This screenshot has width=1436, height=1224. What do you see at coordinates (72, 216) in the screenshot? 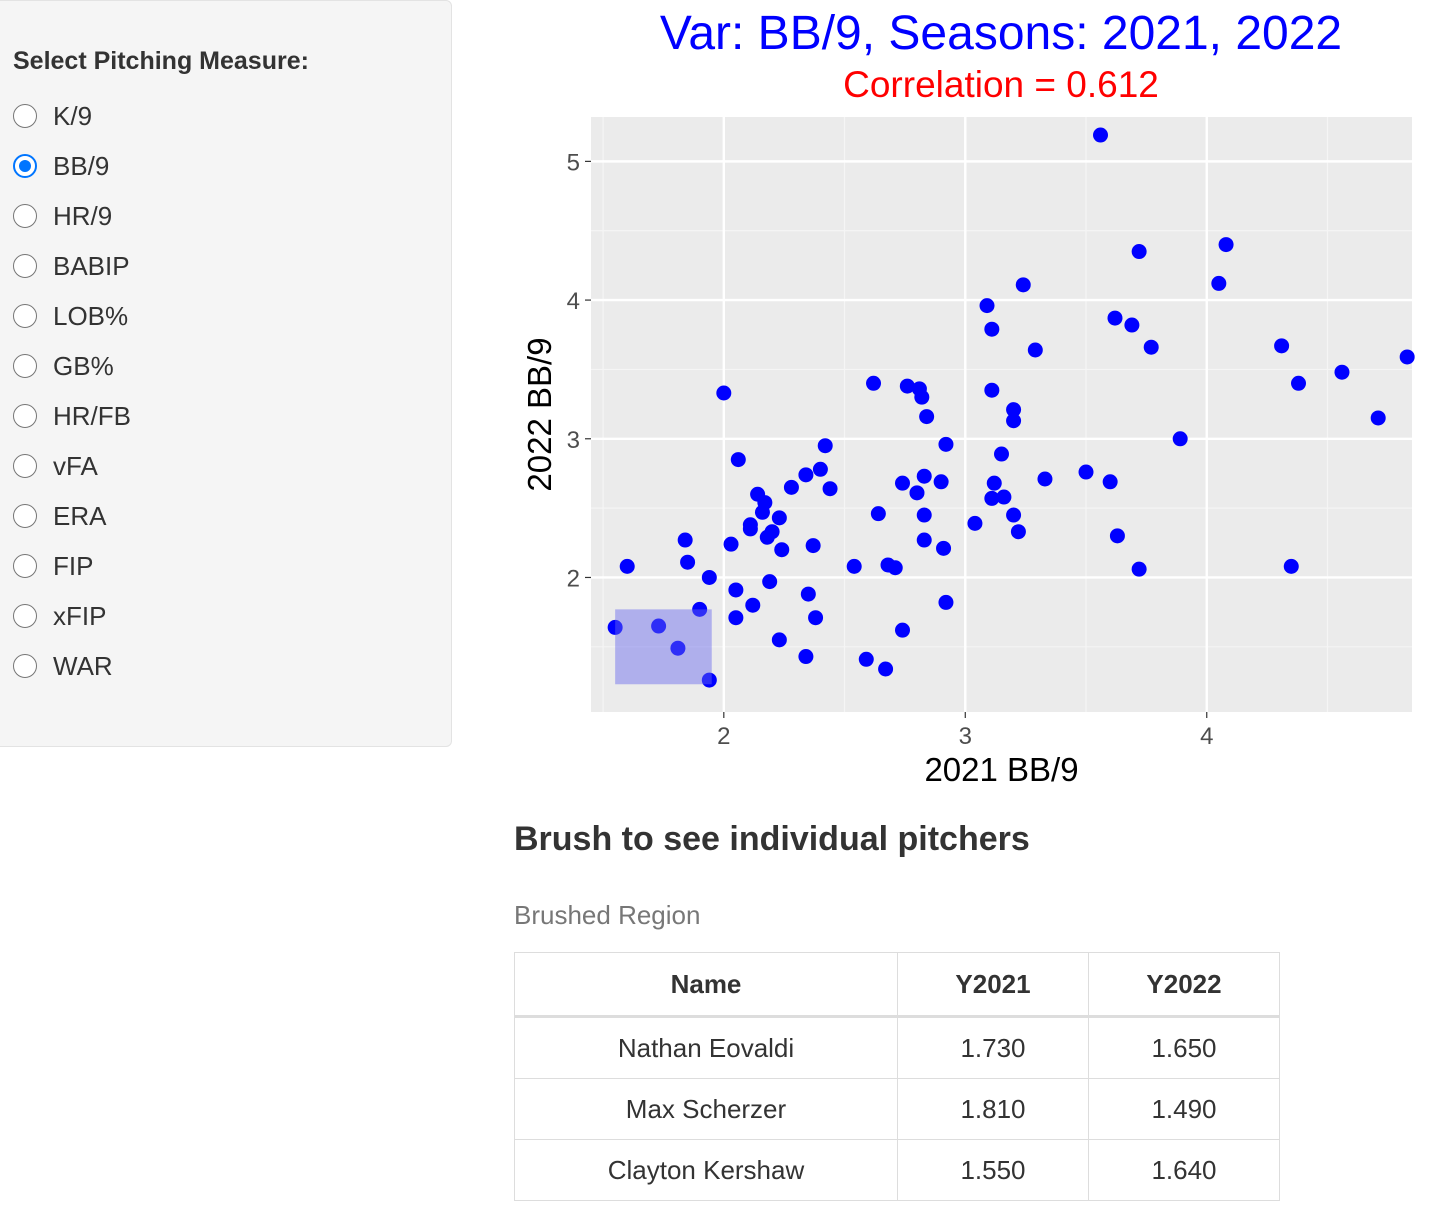
I see `radio-option-hr-9: HR/9` at bounding box center [72, 216].